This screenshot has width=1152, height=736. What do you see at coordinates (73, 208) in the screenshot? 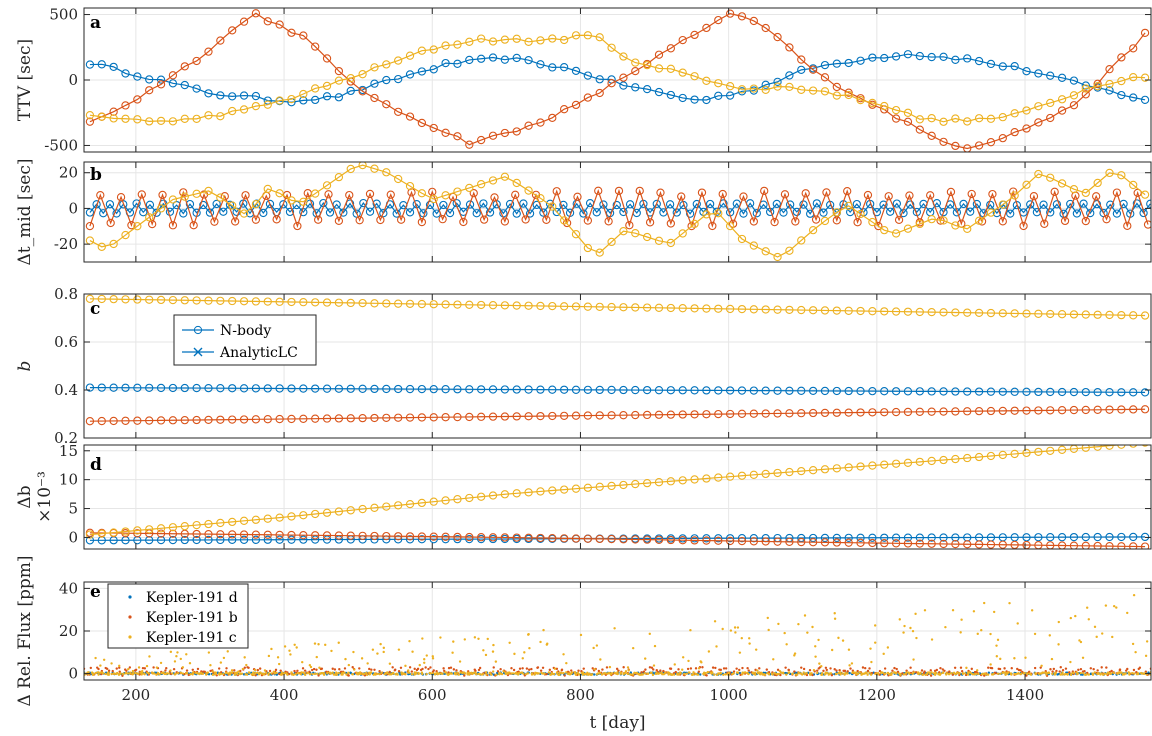
I see `y-tick-label: 0` at bounding box center [73, 208].